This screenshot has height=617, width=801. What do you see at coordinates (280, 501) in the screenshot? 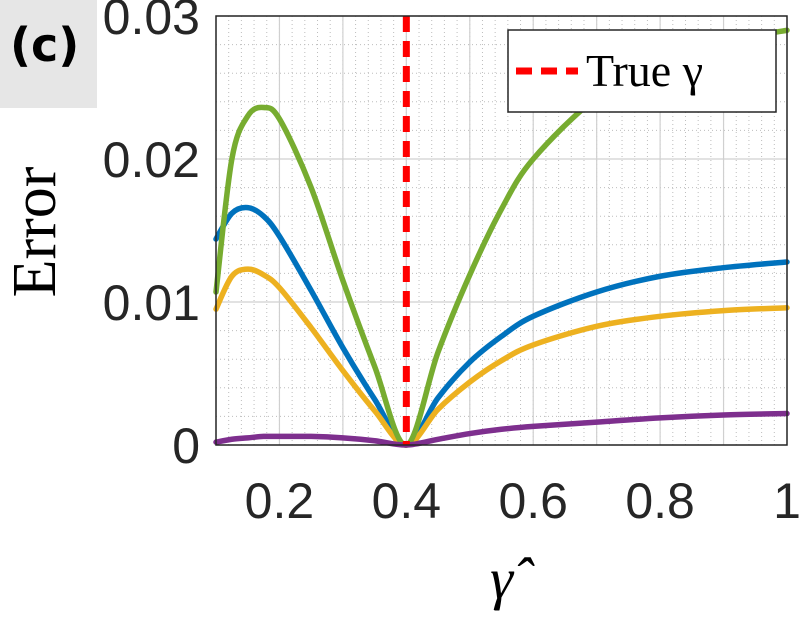
I see `x-tick-label: 0.2` at bounding box center [280, 501].